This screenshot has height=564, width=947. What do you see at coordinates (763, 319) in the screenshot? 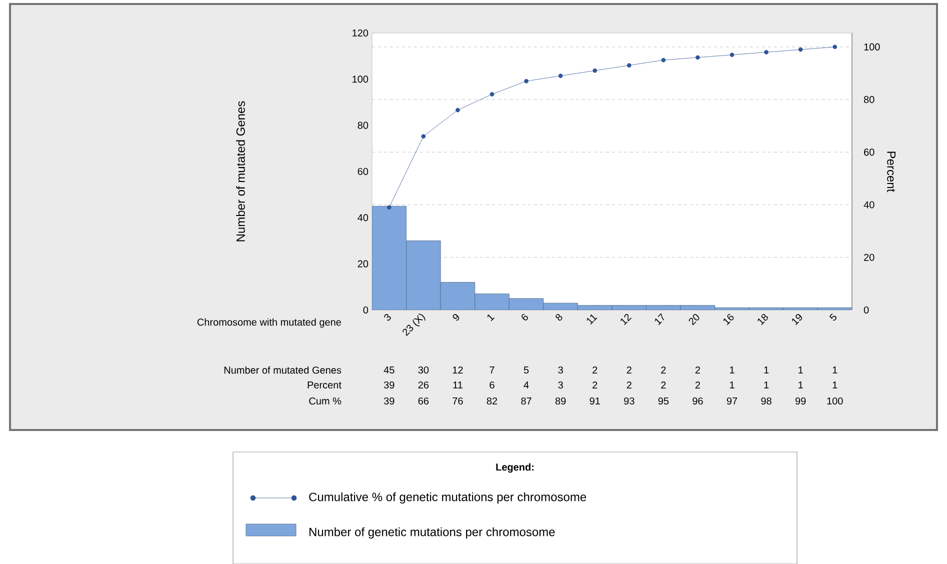
I see `x-tick-label: 18` at bounding box center [763, 319].